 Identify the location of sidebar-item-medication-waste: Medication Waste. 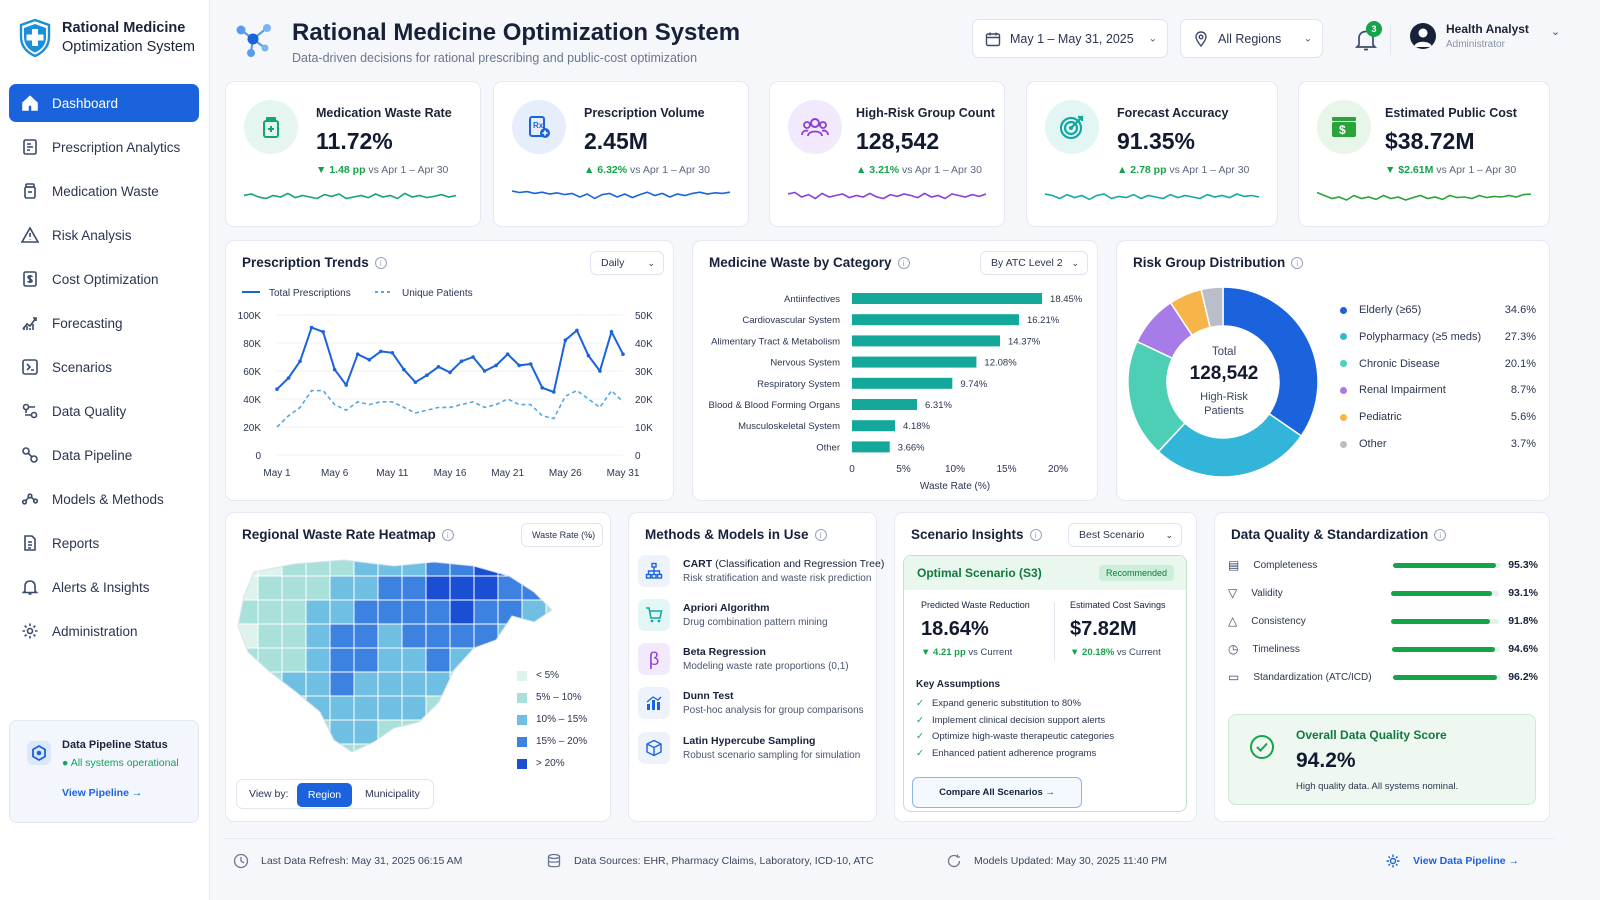
(104, 191).